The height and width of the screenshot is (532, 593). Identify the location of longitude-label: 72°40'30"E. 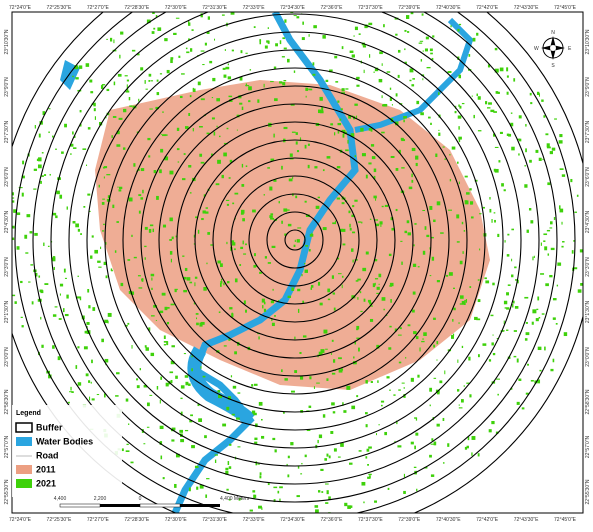
(448, 520).